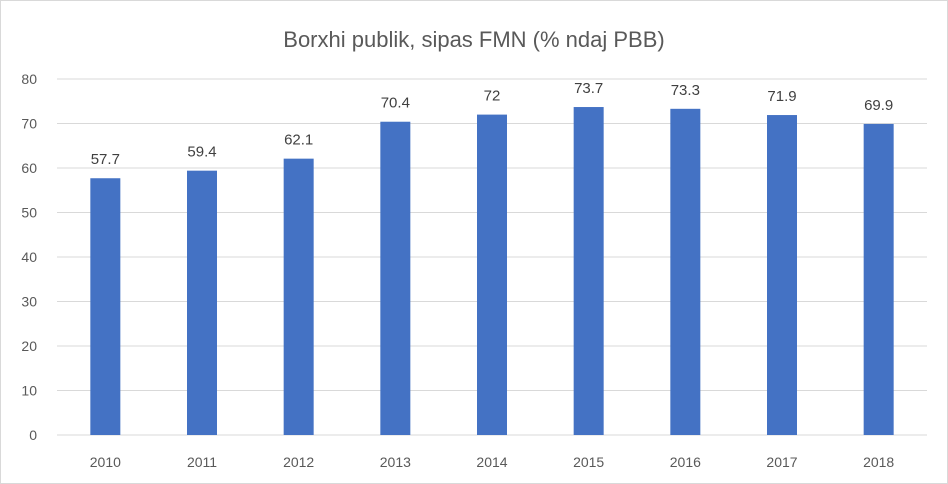 The height and width of the screenshot is (484, 948). Describe the element at coordinates (782, 275) in the screenshot. I see `bar-2017` at that location.